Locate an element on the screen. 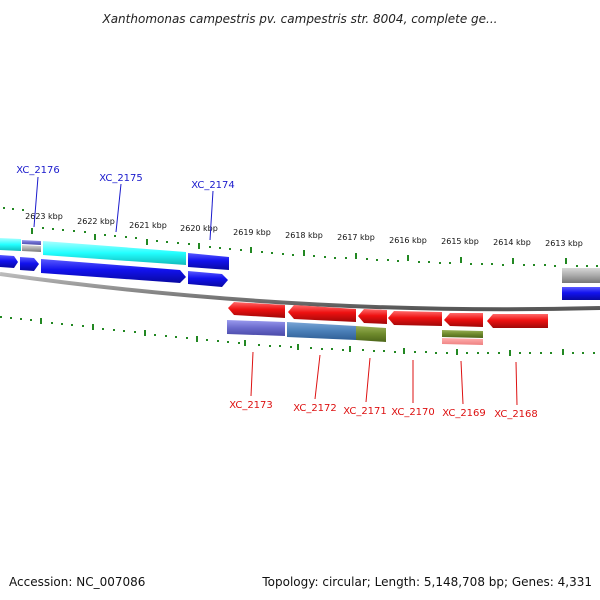 Image resolution: width=600 pixels, height=600 pixels. tick-label: 2616 kbp is located at coordinates (408, 240).